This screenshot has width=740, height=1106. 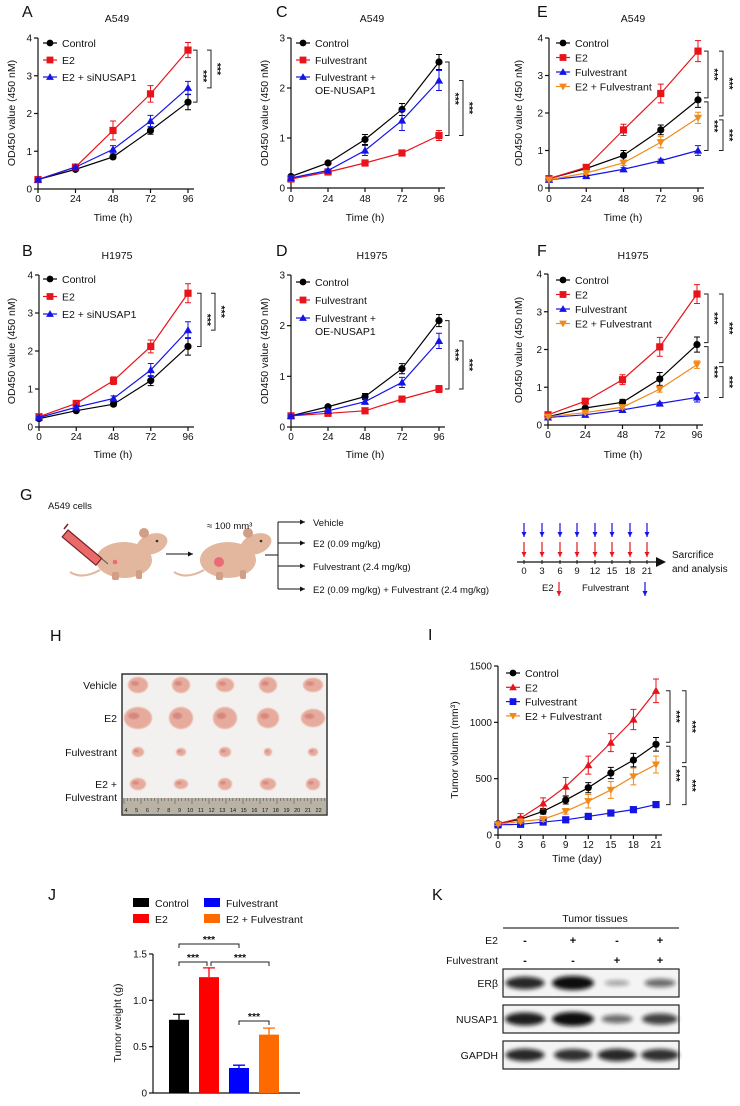 What do you see at coordinates (282, 251) in the screenshot?
I see `panel-label: D` at bounding box center [282, 251].